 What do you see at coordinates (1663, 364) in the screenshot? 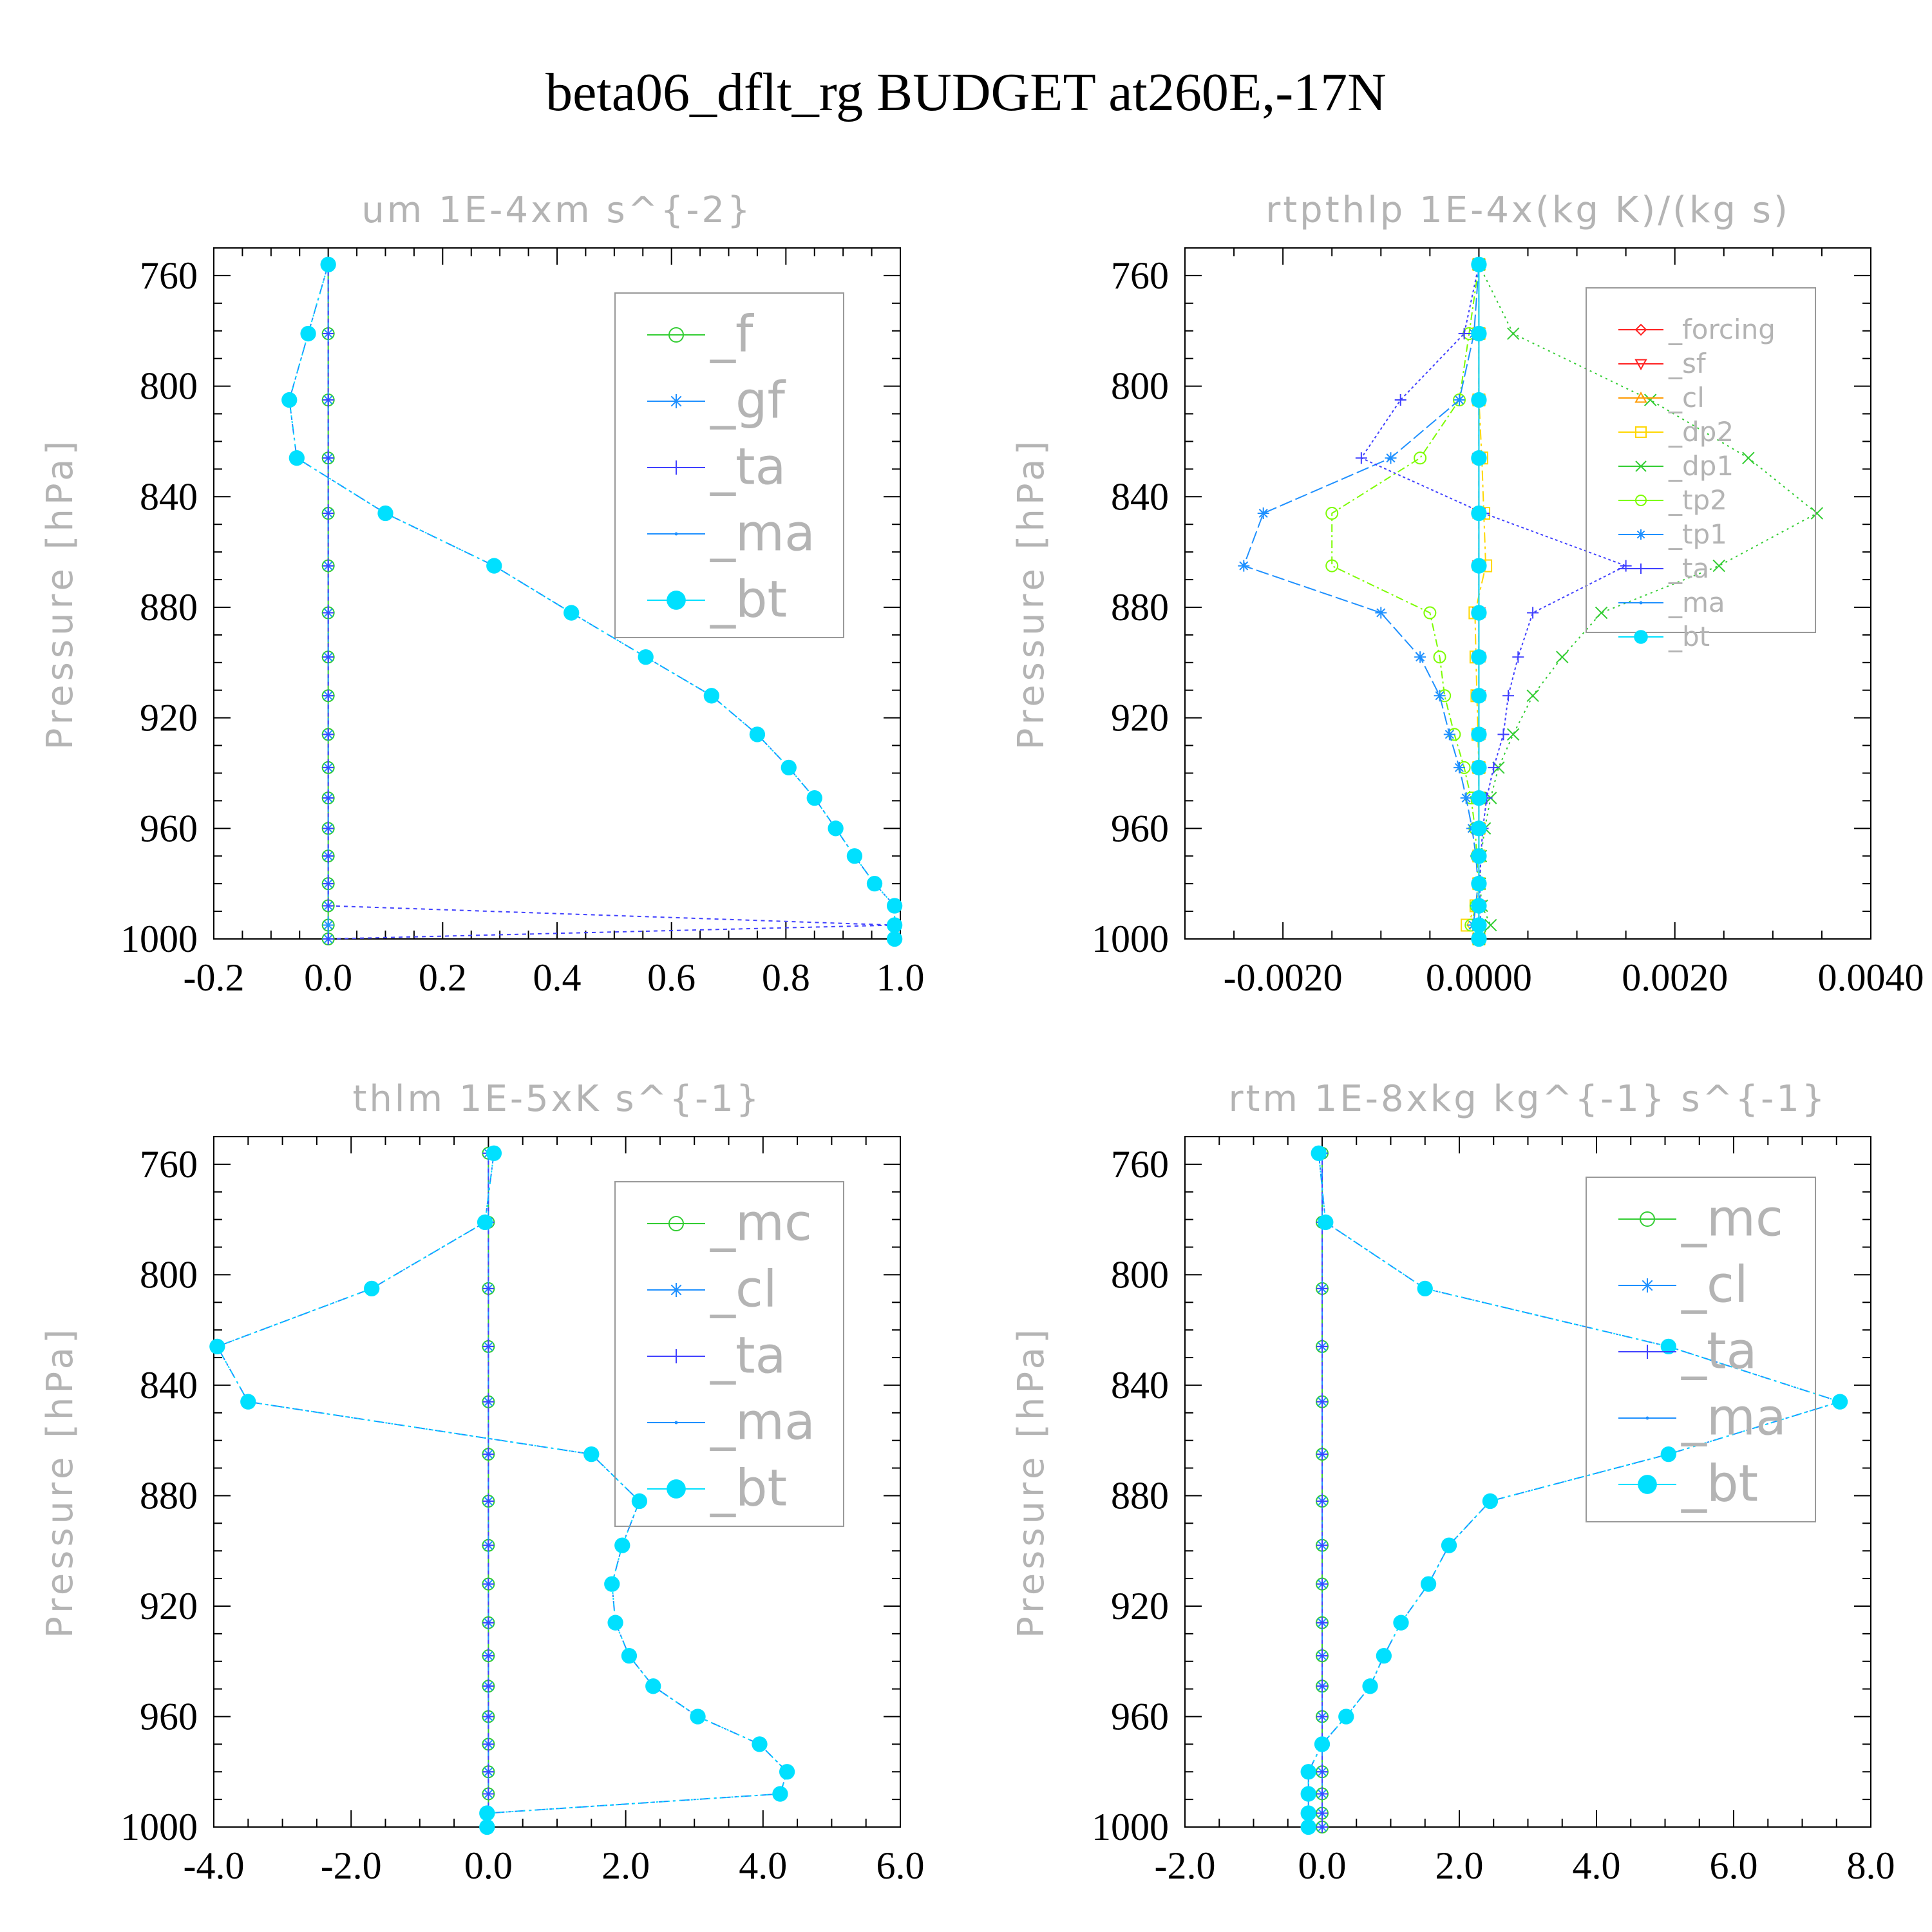
I see `legend-item: _sf` at bounding box center [1663, 364].